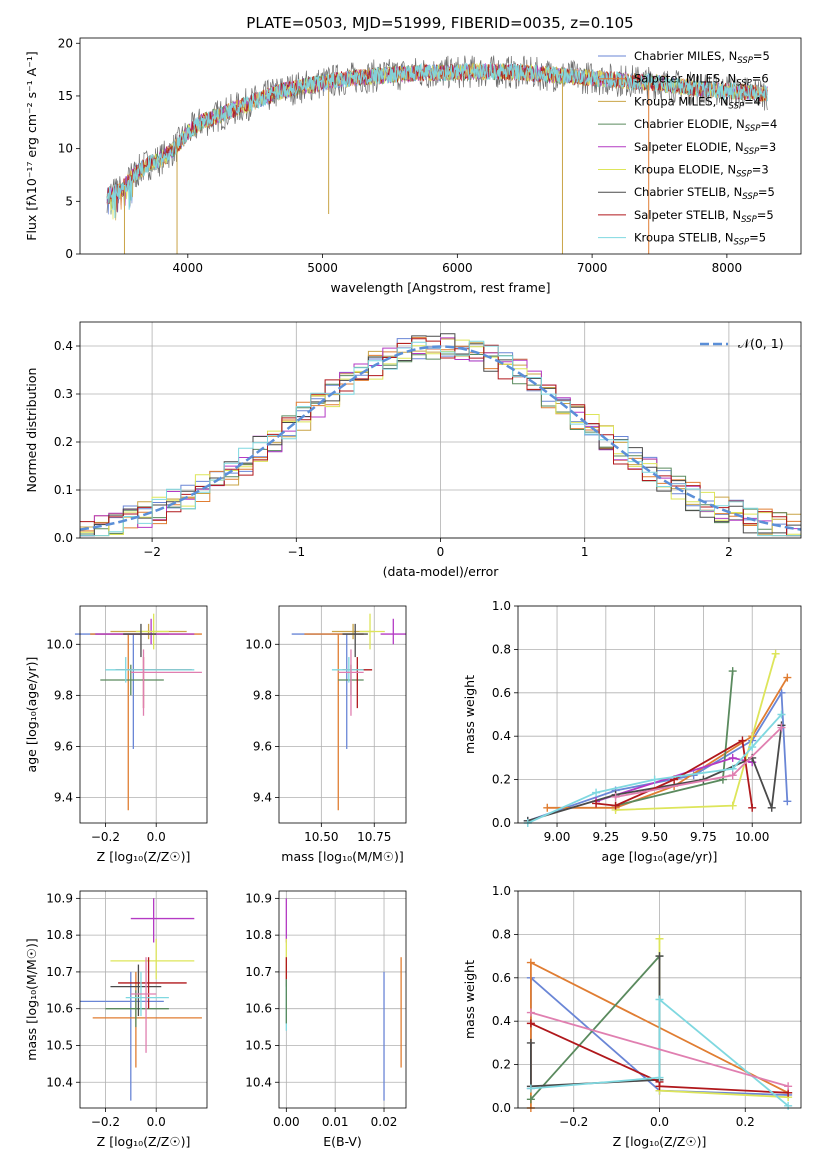 The width and height of the screenshot is (819, 1170). Describe the element at coordinates (31, 145) in the screenshot. I see `y-axis-label: Flux [fλ10⁻¹⁷ erg cm⁻² s⁻¹ A⁻¹]` at that location.